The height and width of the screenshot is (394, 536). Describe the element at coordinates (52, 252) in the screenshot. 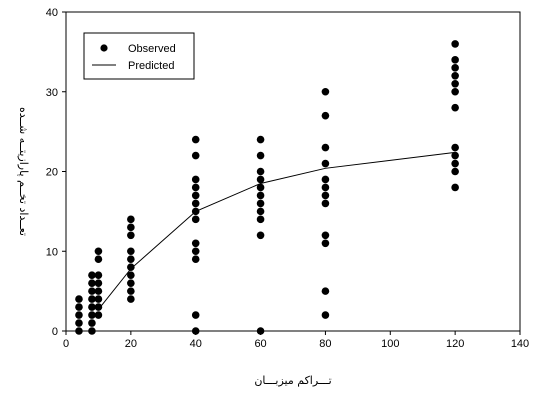

I see `y-tick-label: 10` at that location.